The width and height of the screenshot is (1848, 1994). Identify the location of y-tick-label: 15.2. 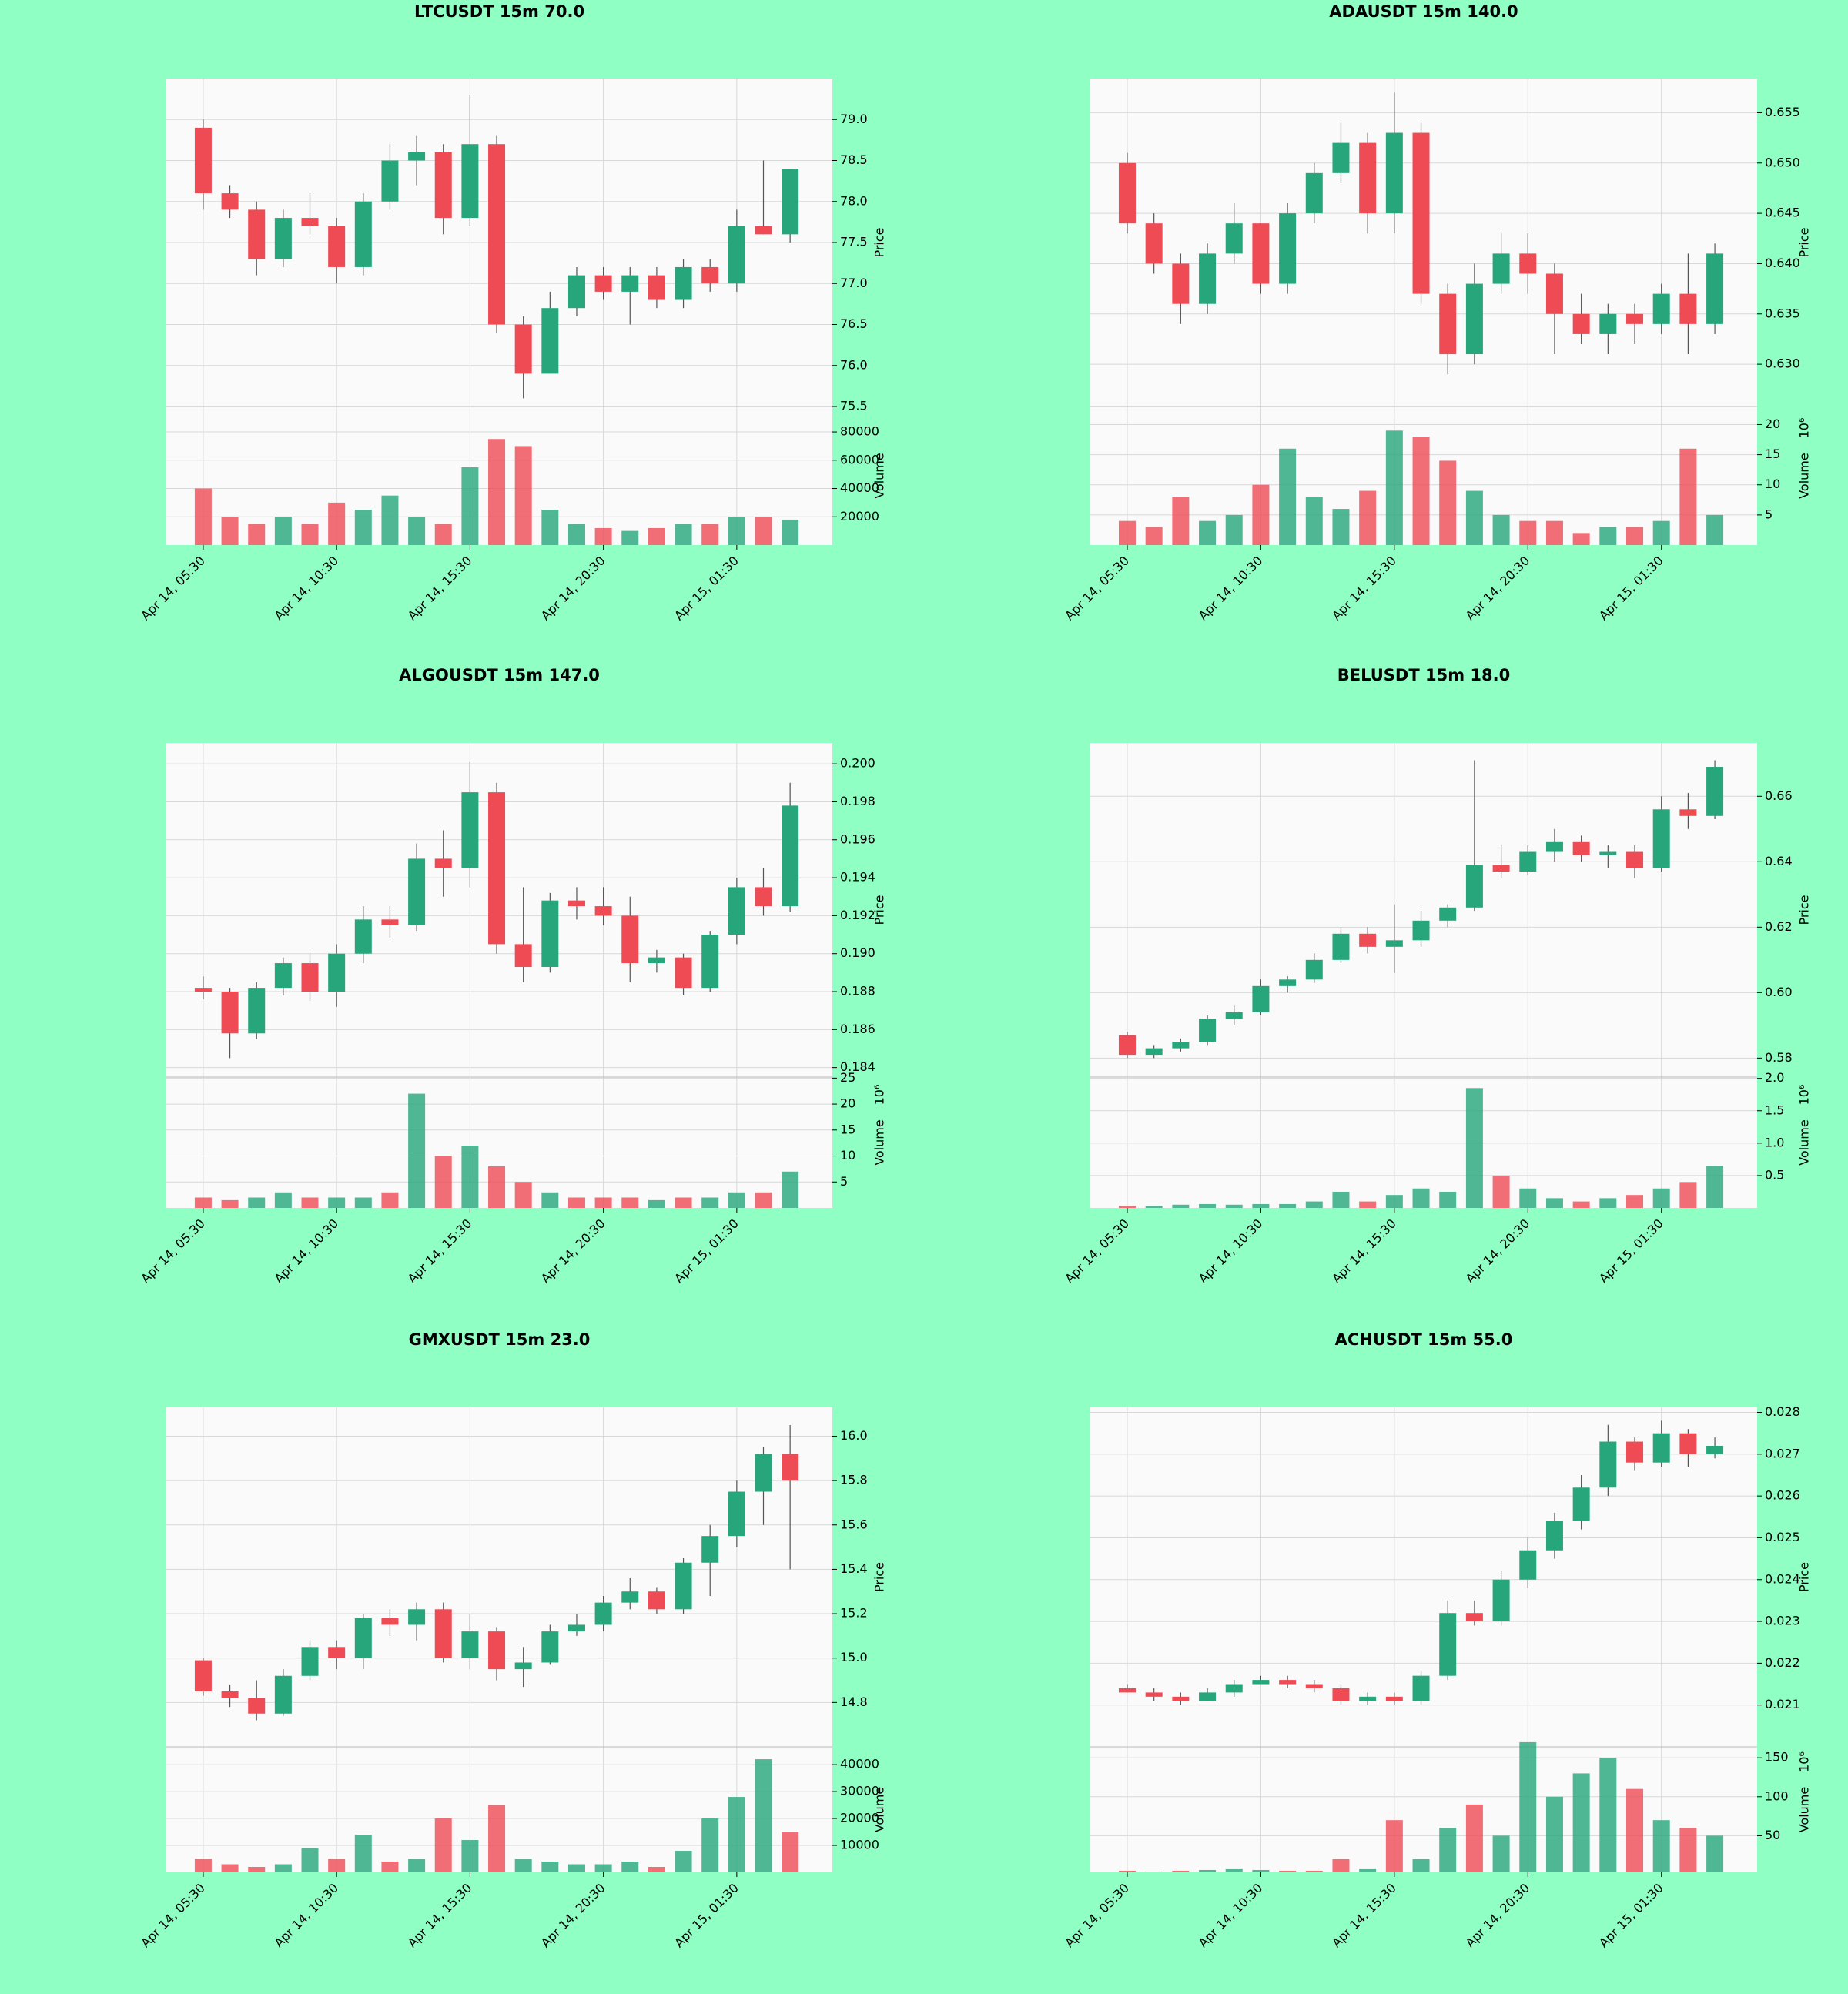
(854, 1613).